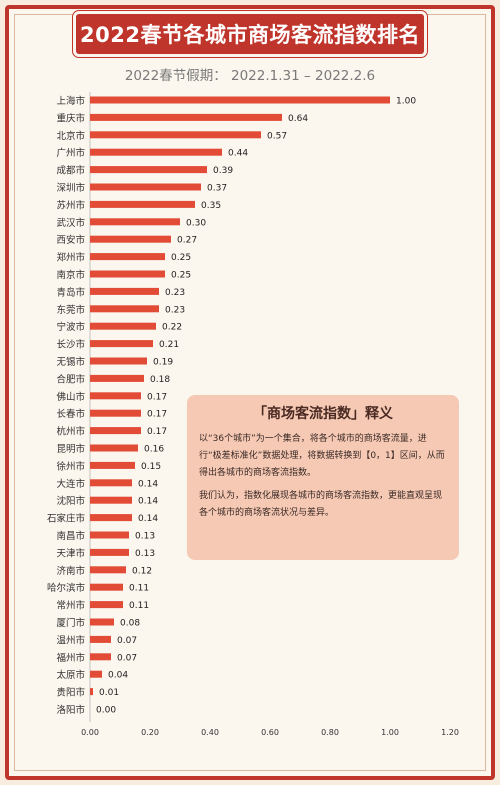 This screenshot has width=500, height=785. Describe the element at coordinates (70, 501) in the screenshot. I see `category-label: 沈阳市` at that location.